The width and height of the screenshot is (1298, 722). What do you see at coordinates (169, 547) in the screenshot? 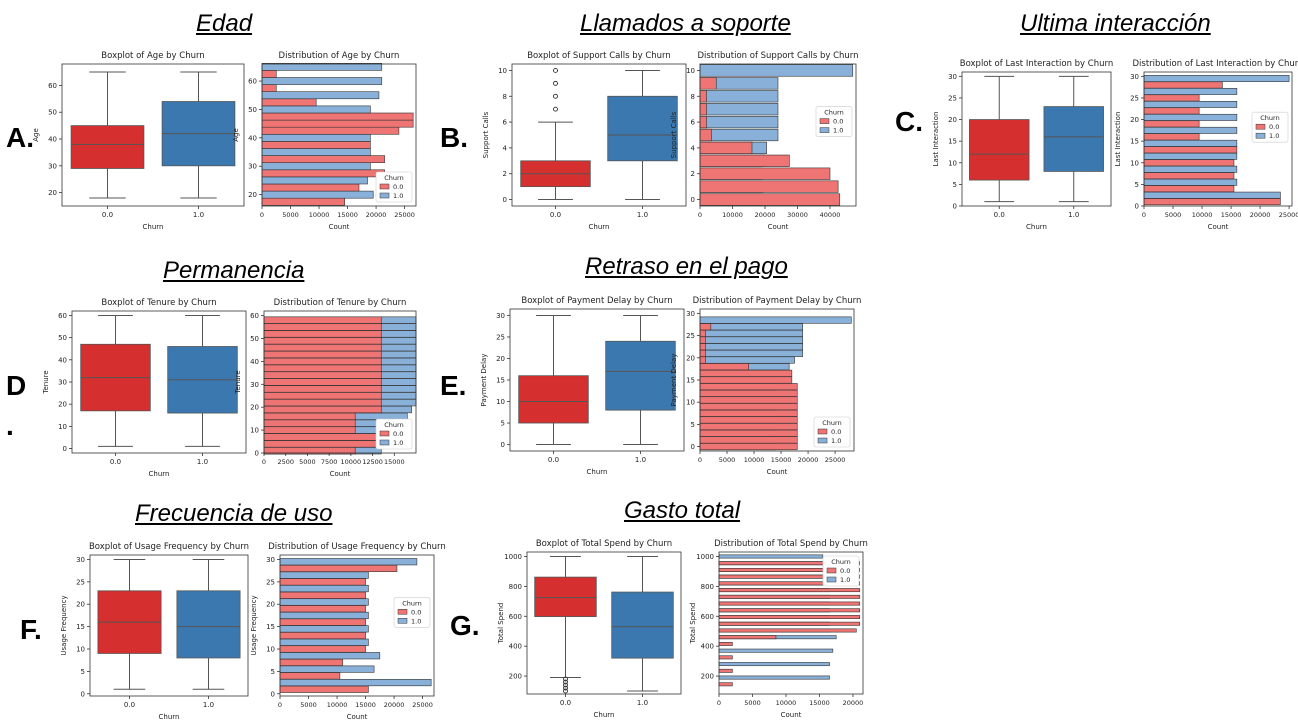
I see `chart-title: Boxplot of Usage Frequency by Churn` at bounding box center [169, 547].